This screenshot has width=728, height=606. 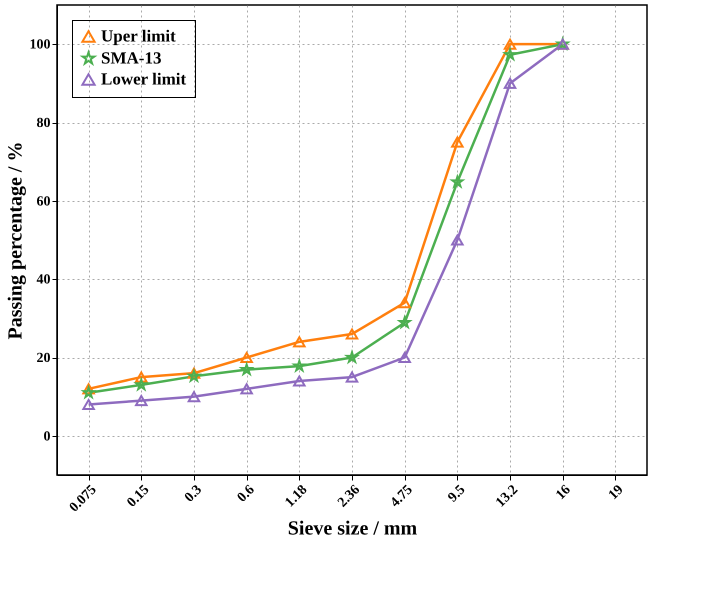 What do you see at coordinates (43, 358) in the screenshot?
I see `y-tick-label: 20` at bounding box center [43, 358].